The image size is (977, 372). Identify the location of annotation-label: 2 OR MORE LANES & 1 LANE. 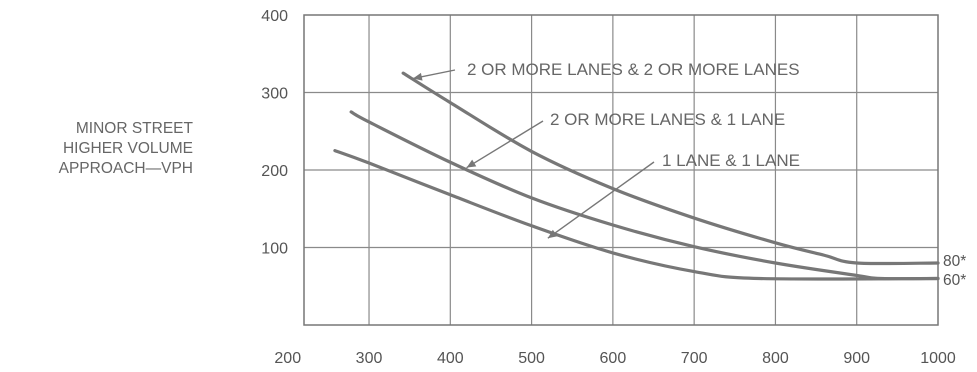
(667, 119).